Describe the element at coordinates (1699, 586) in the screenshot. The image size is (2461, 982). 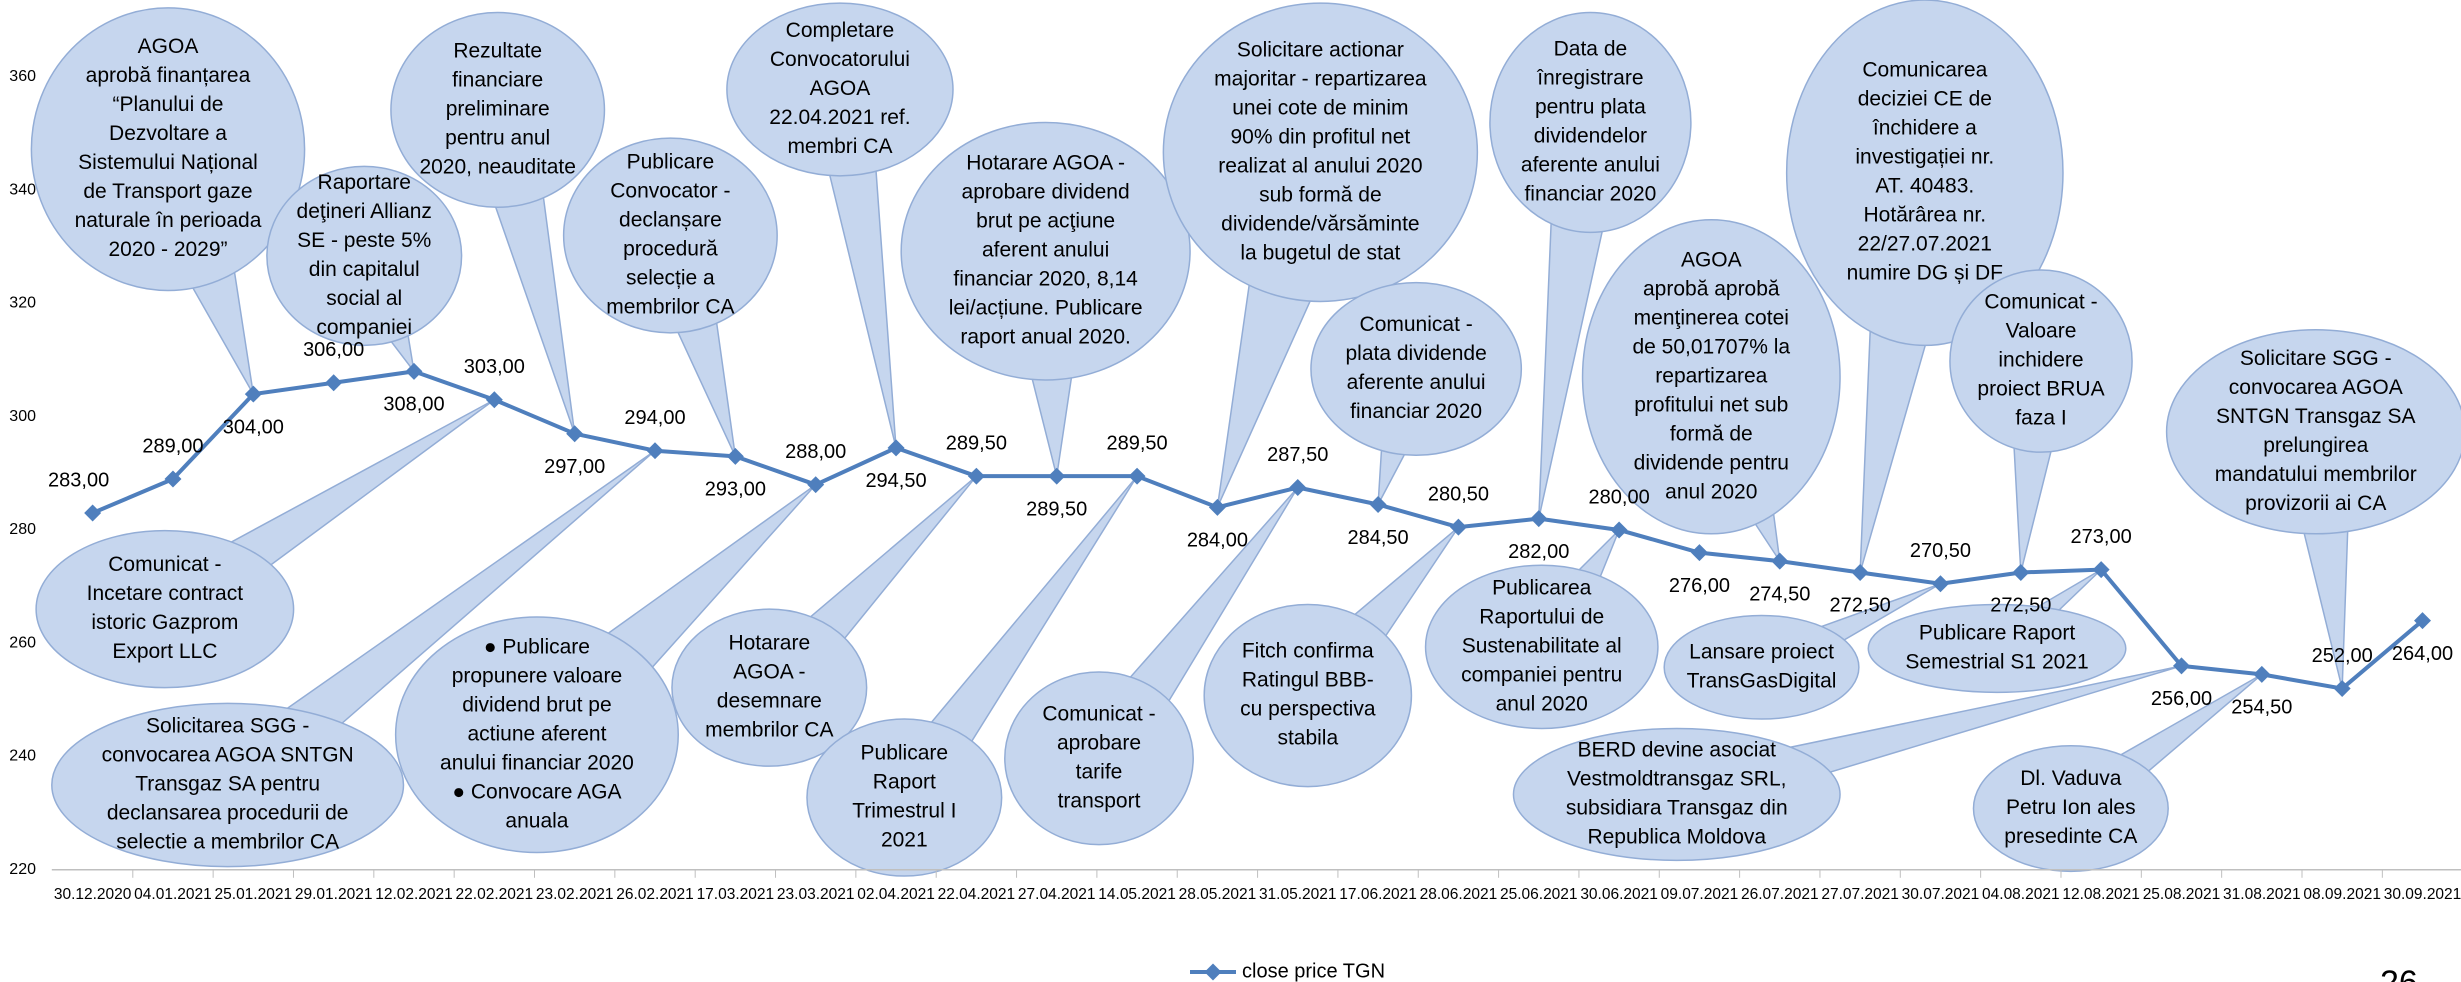
I see `value-label: 276,00` at that location.